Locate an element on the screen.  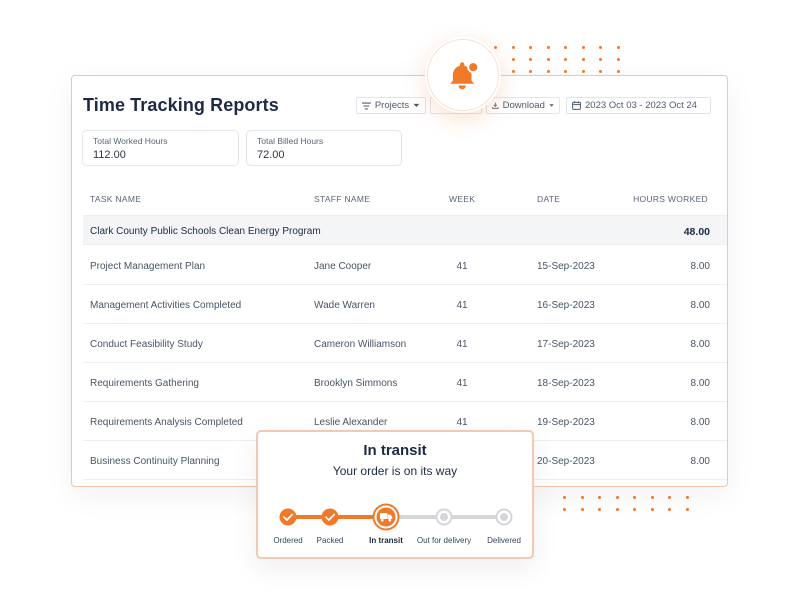
decorative-dots-bottom is located at coordinates (626, 503).